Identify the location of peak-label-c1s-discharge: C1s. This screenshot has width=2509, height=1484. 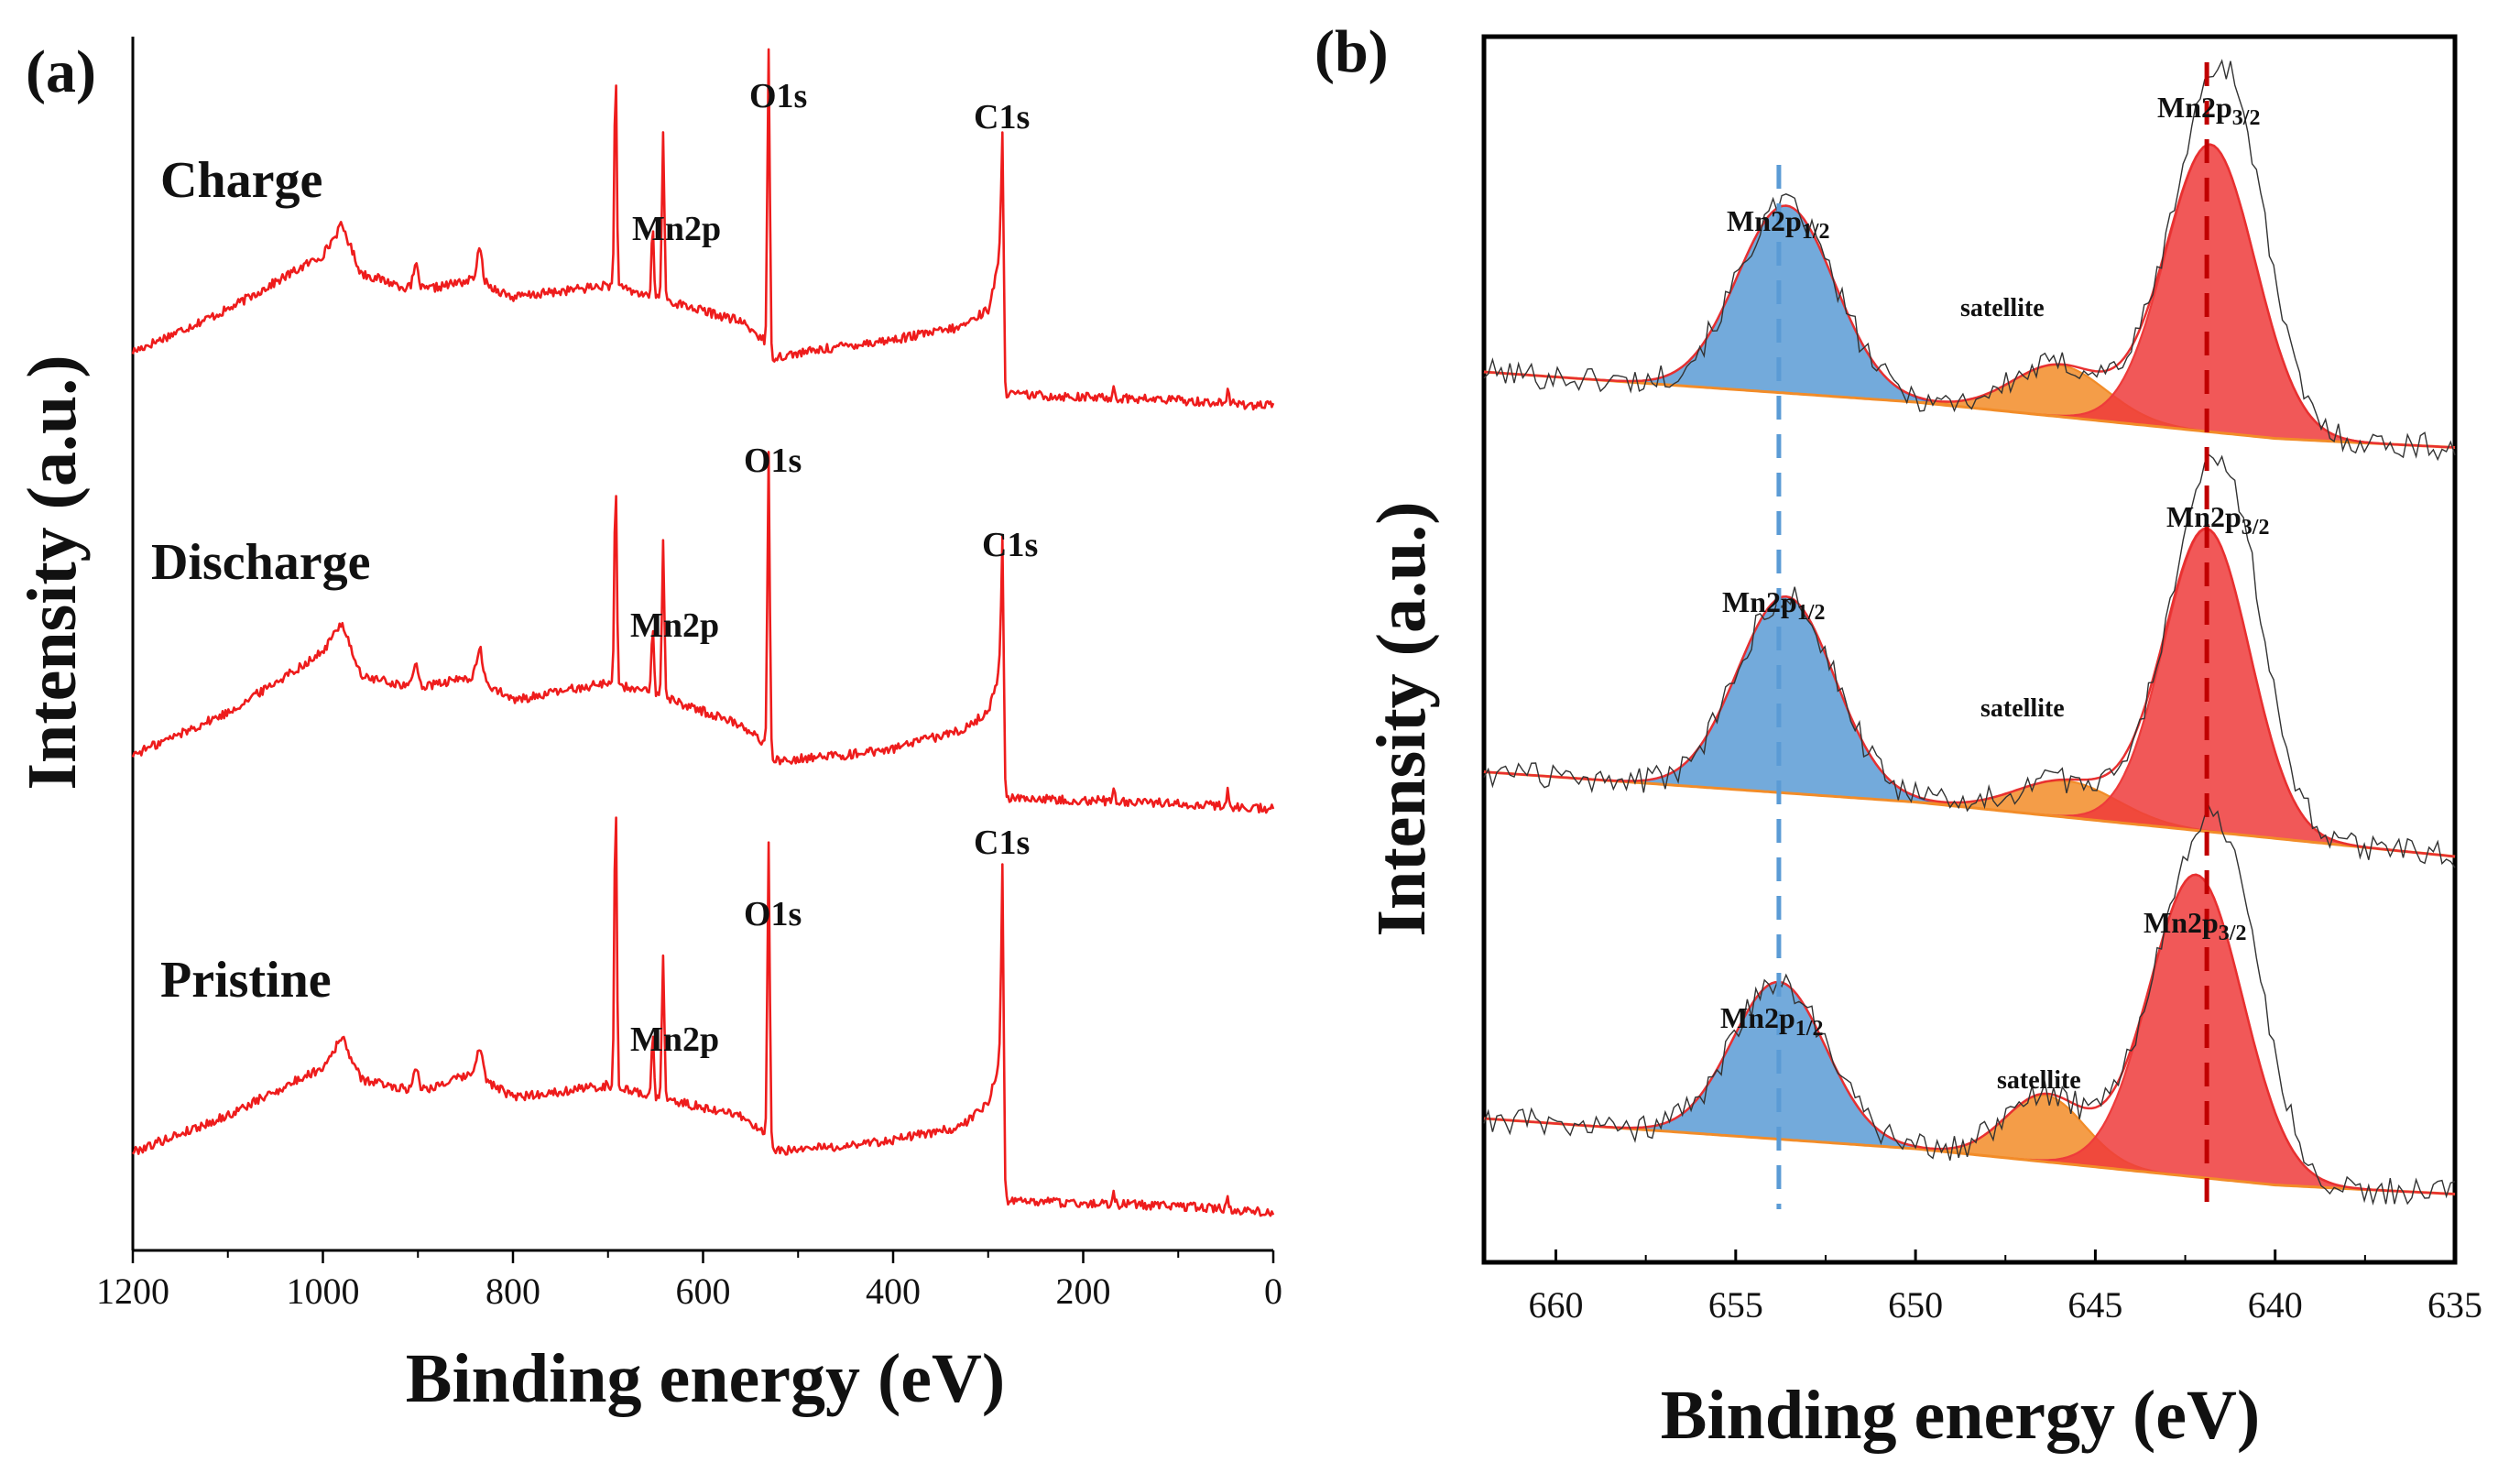
(1010, 545).